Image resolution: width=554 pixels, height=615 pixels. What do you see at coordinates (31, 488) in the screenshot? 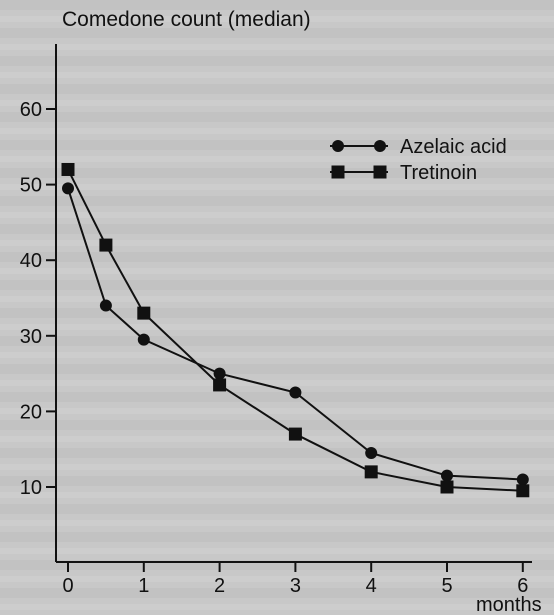
I see `y-tick-label: 10` at bounding box center [31, 488].